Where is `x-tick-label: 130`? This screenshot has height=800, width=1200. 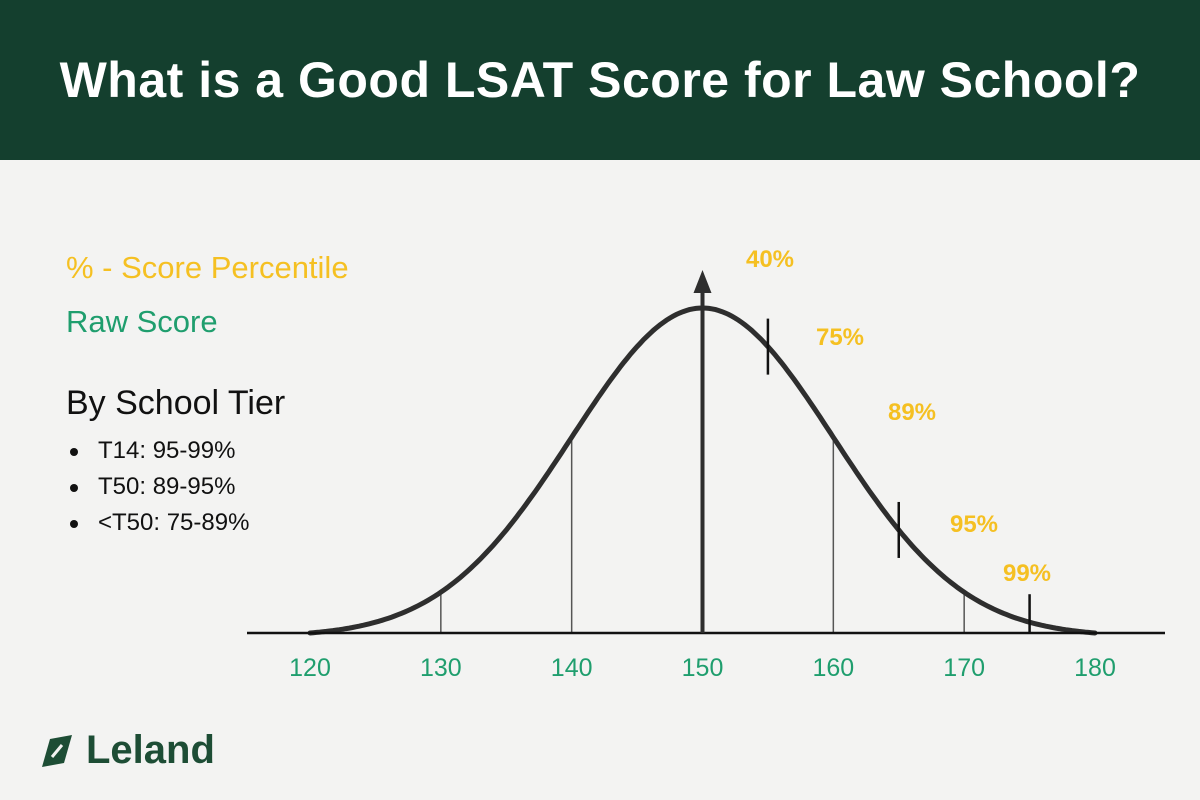 x-tick-label: 130 is located at coordinates (441, 668).